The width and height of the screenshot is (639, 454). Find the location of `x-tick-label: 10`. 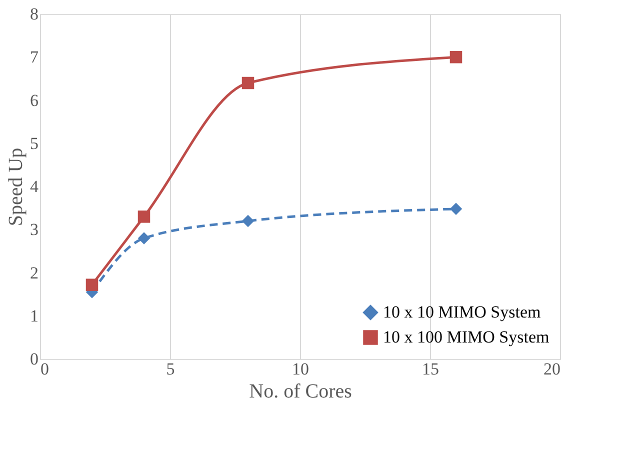

x-tick-label: 10 is located at coordinates (300, 369).